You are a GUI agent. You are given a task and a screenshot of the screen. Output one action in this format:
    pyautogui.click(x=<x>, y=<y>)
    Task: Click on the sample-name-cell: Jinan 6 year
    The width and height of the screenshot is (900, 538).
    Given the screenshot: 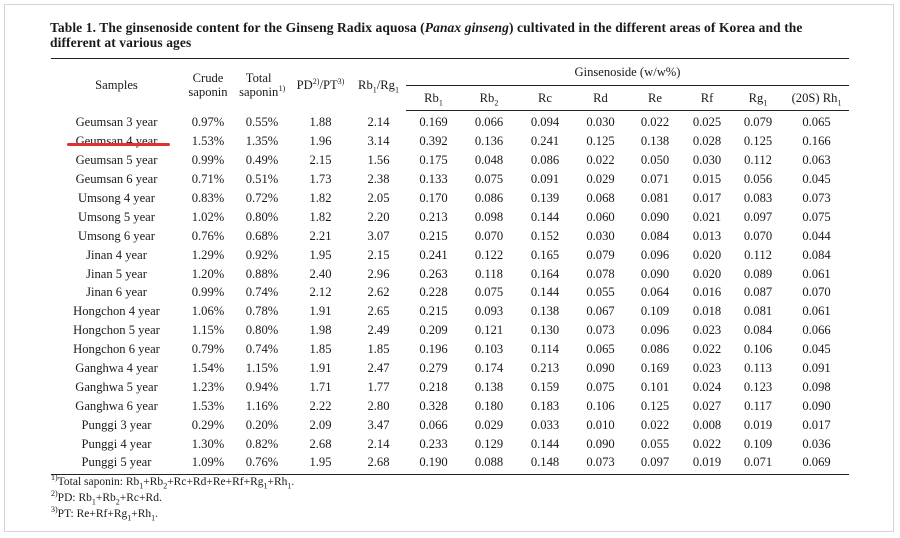 What is the action you would take?
    pyautogui.click(x=116, y=292)
    